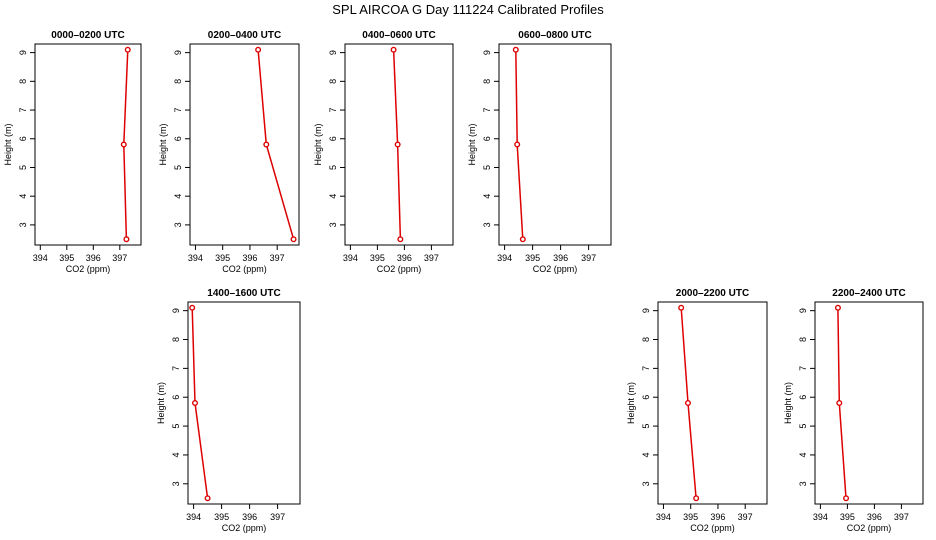 The width and height of the screenshot is (936, 540). What do you see at coordinates (712, 293) in the screenshot?
I see `panel-title: 2000–2200 UTC` at bounding box center [712, 293].